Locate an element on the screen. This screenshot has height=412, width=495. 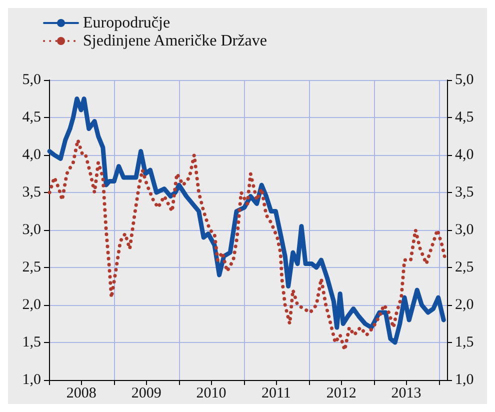
y2-tick-label: 2,5 is located at coordinates (464, 268).